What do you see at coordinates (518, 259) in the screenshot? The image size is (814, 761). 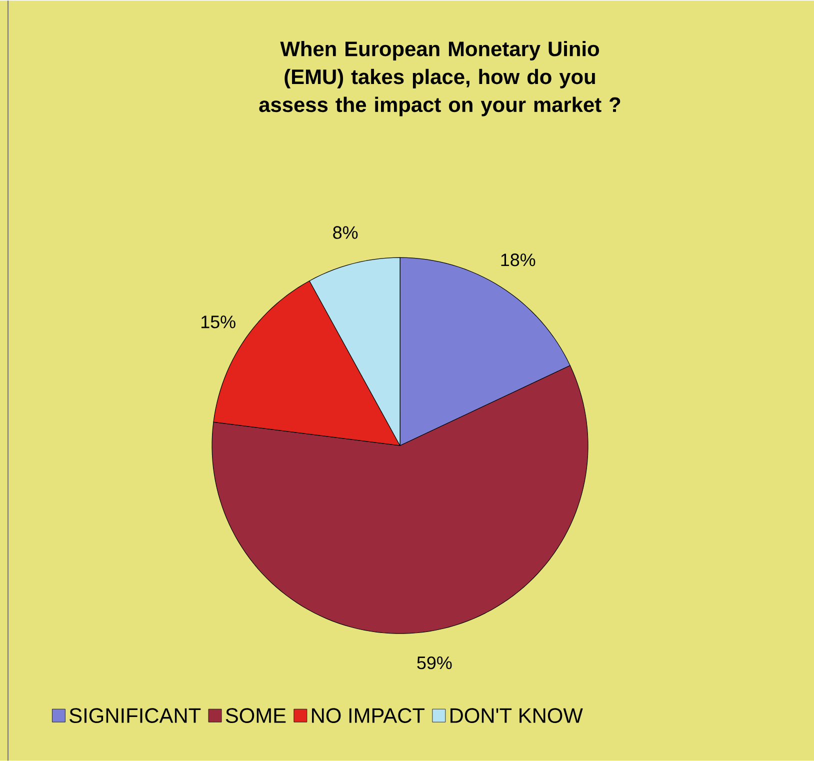 I see `data-label: 18%` at bounding box center [518, 259].